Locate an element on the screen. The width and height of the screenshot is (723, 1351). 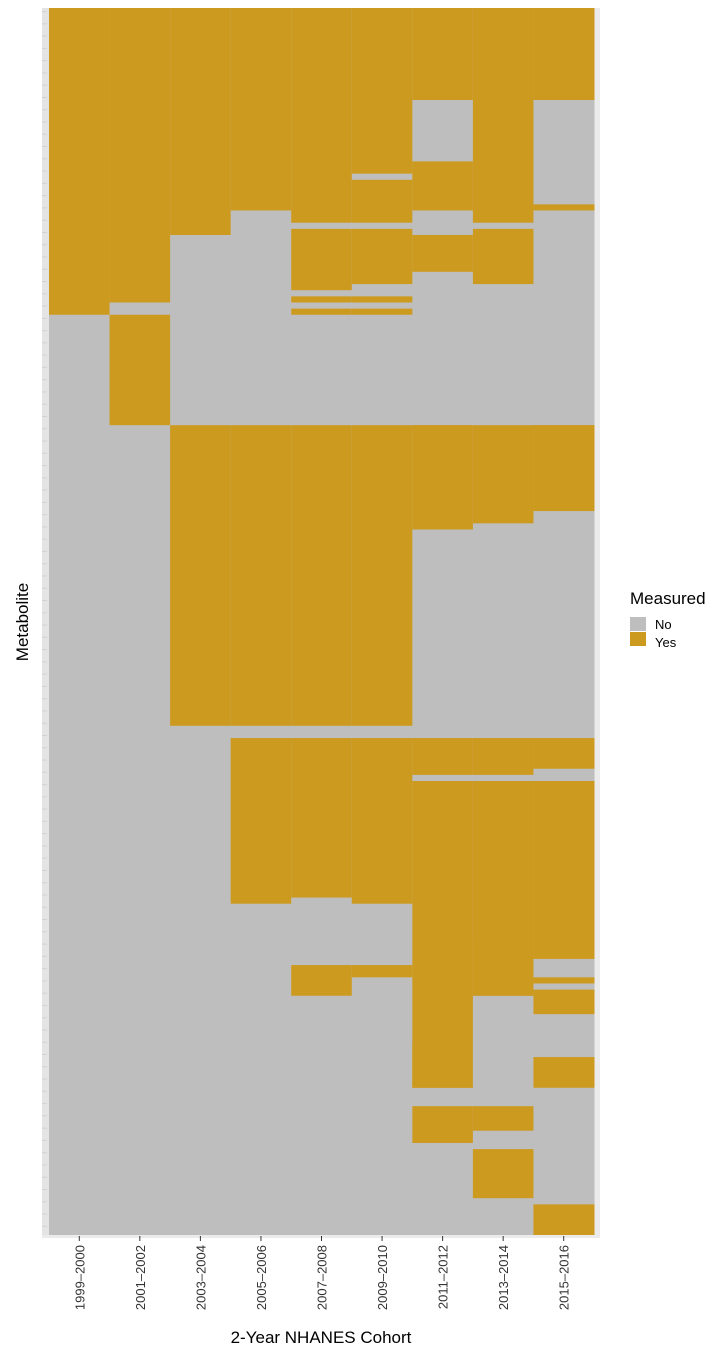
x-tick-label: 2005–2006 is located at coordinates (261, 1277).